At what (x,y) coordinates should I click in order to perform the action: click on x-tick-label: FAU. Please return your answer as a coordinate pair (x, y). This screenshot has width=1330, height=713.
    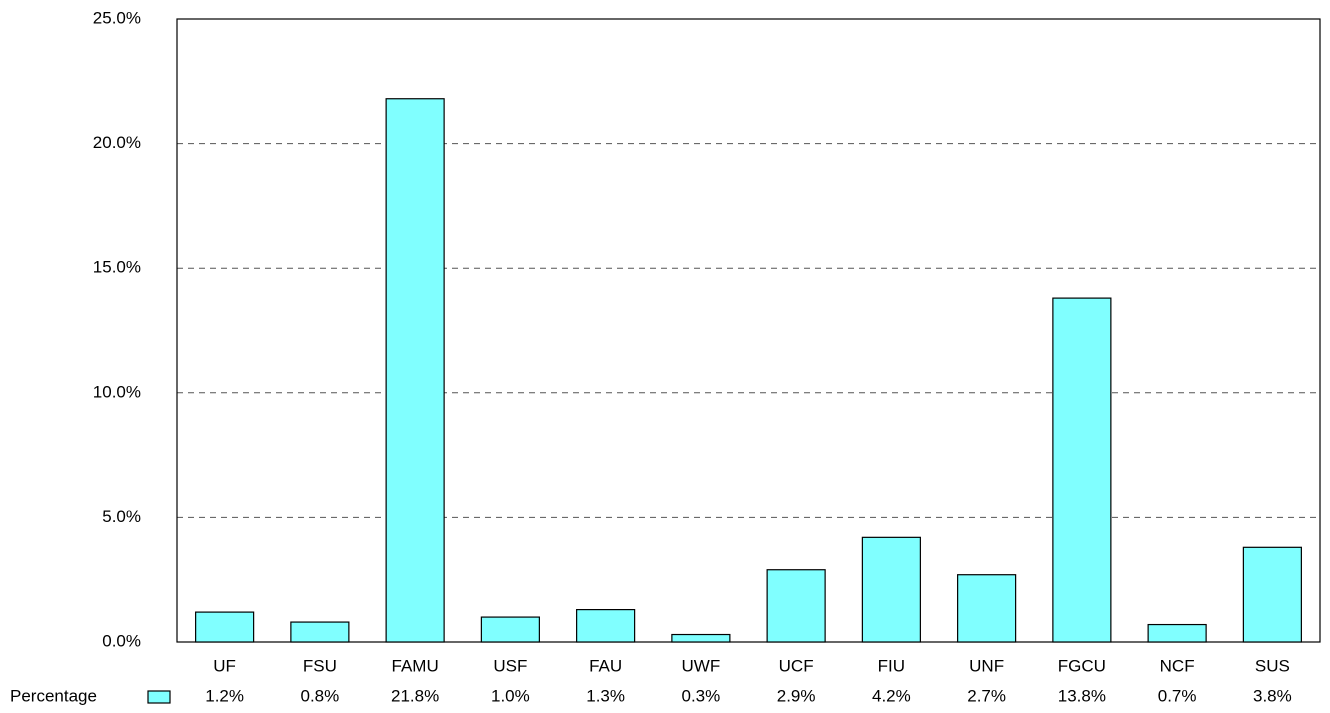
    Looking at the image, I should click on (605, 665).